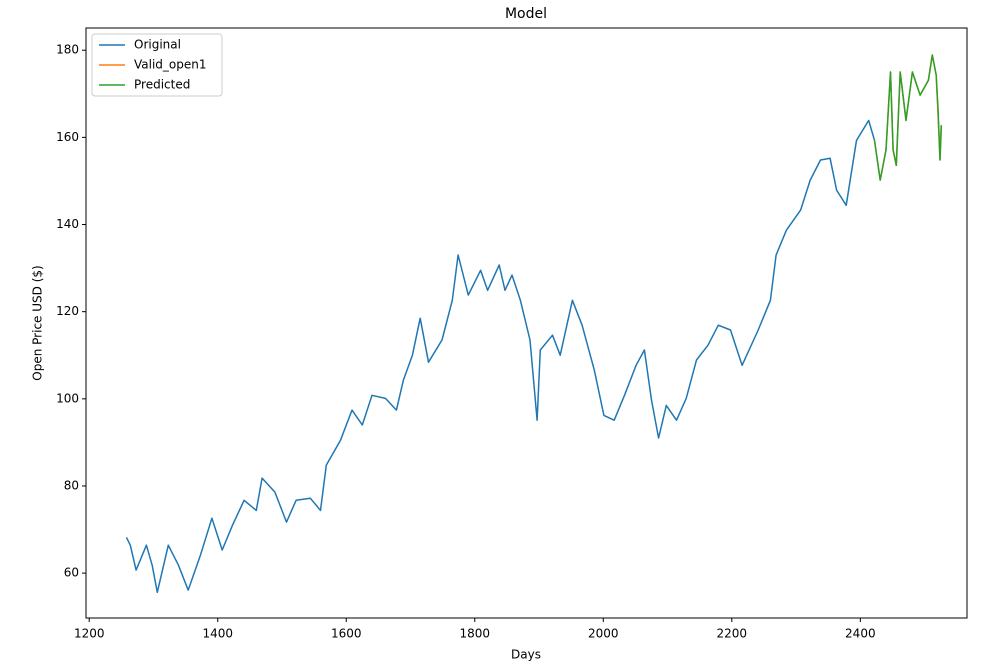 The height and width of the screenshot is (666, 997). What do you see at coordinates (603, 634) in the screenshot?
I see `x-tick-label: 2000` at bounding box center [603, 634].